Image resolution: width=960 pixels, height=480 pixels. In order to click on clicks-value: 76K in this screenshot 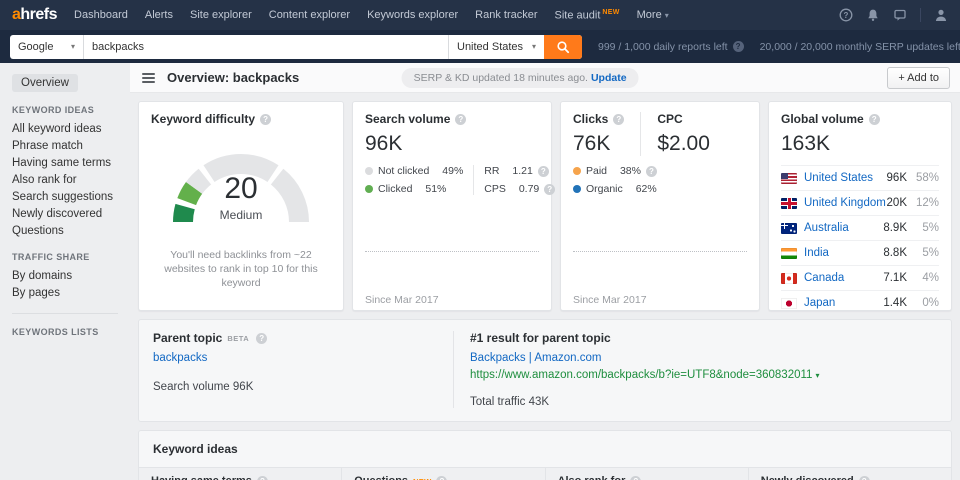, I will do `click(592, 143)`.